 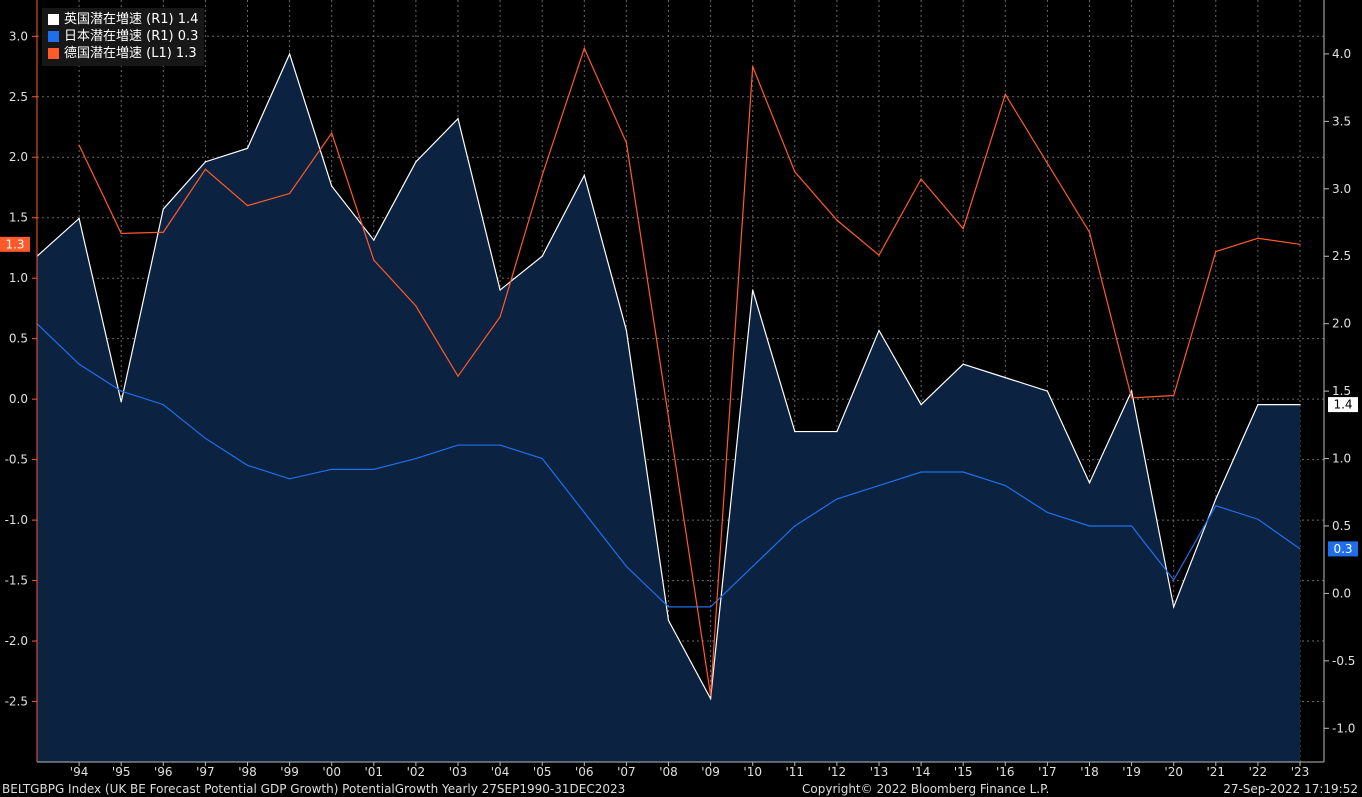 I want to click on x-axis-tick-label: '15, so click(x=963, y=772).